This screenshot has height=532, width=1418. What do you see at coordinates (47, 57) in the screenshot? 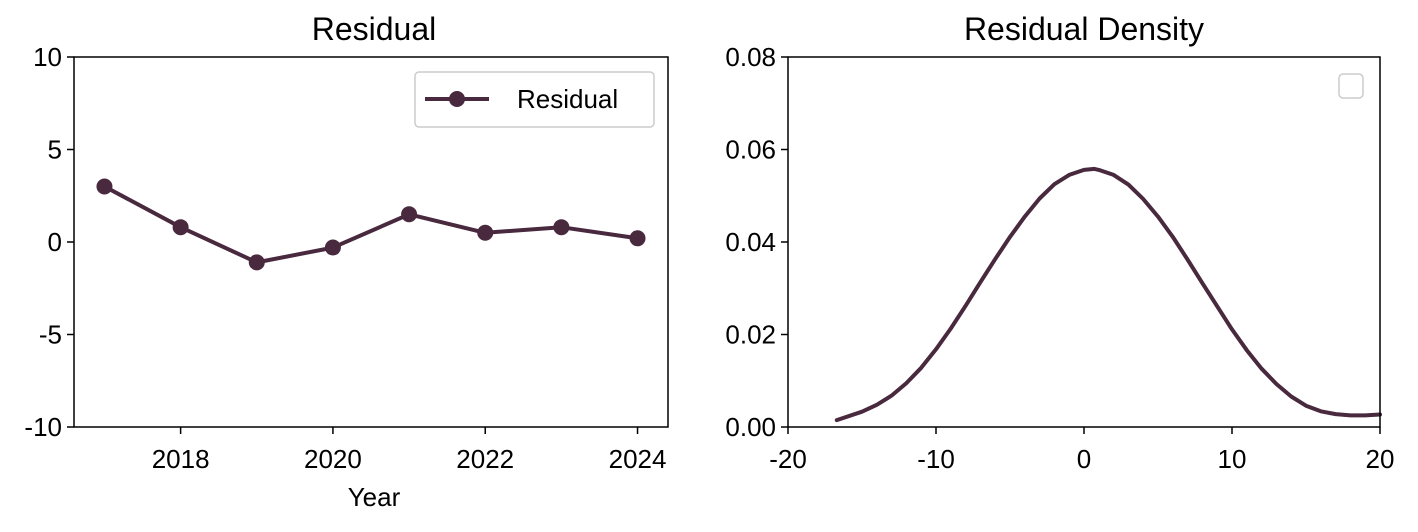
I see `y-tick-label: 10` at bounding box center [47, 57].